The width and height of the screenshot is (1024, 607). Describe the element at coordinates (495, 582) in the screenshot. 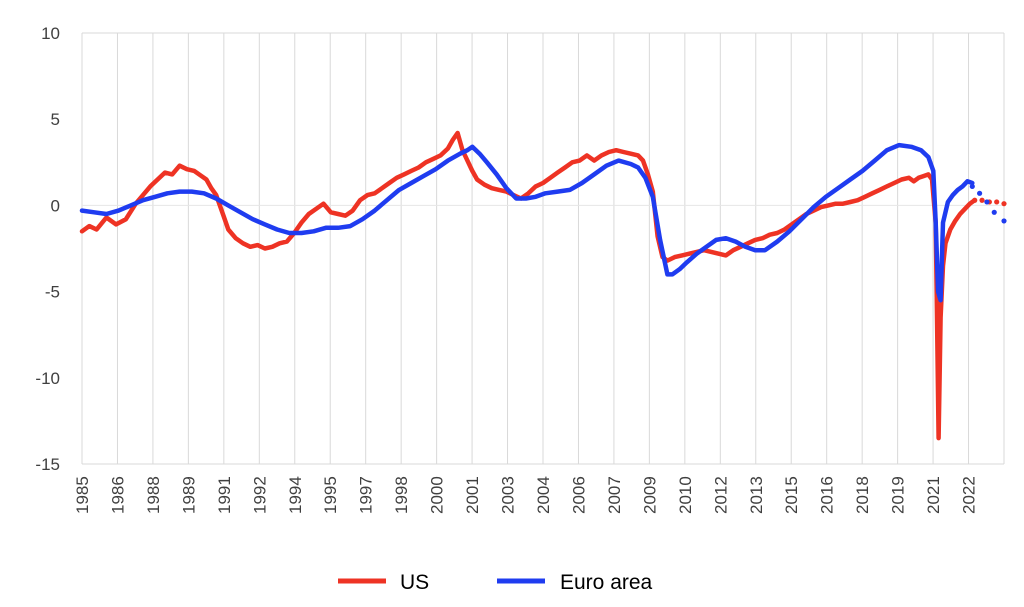

I see `legend: US Euro area` at that location.